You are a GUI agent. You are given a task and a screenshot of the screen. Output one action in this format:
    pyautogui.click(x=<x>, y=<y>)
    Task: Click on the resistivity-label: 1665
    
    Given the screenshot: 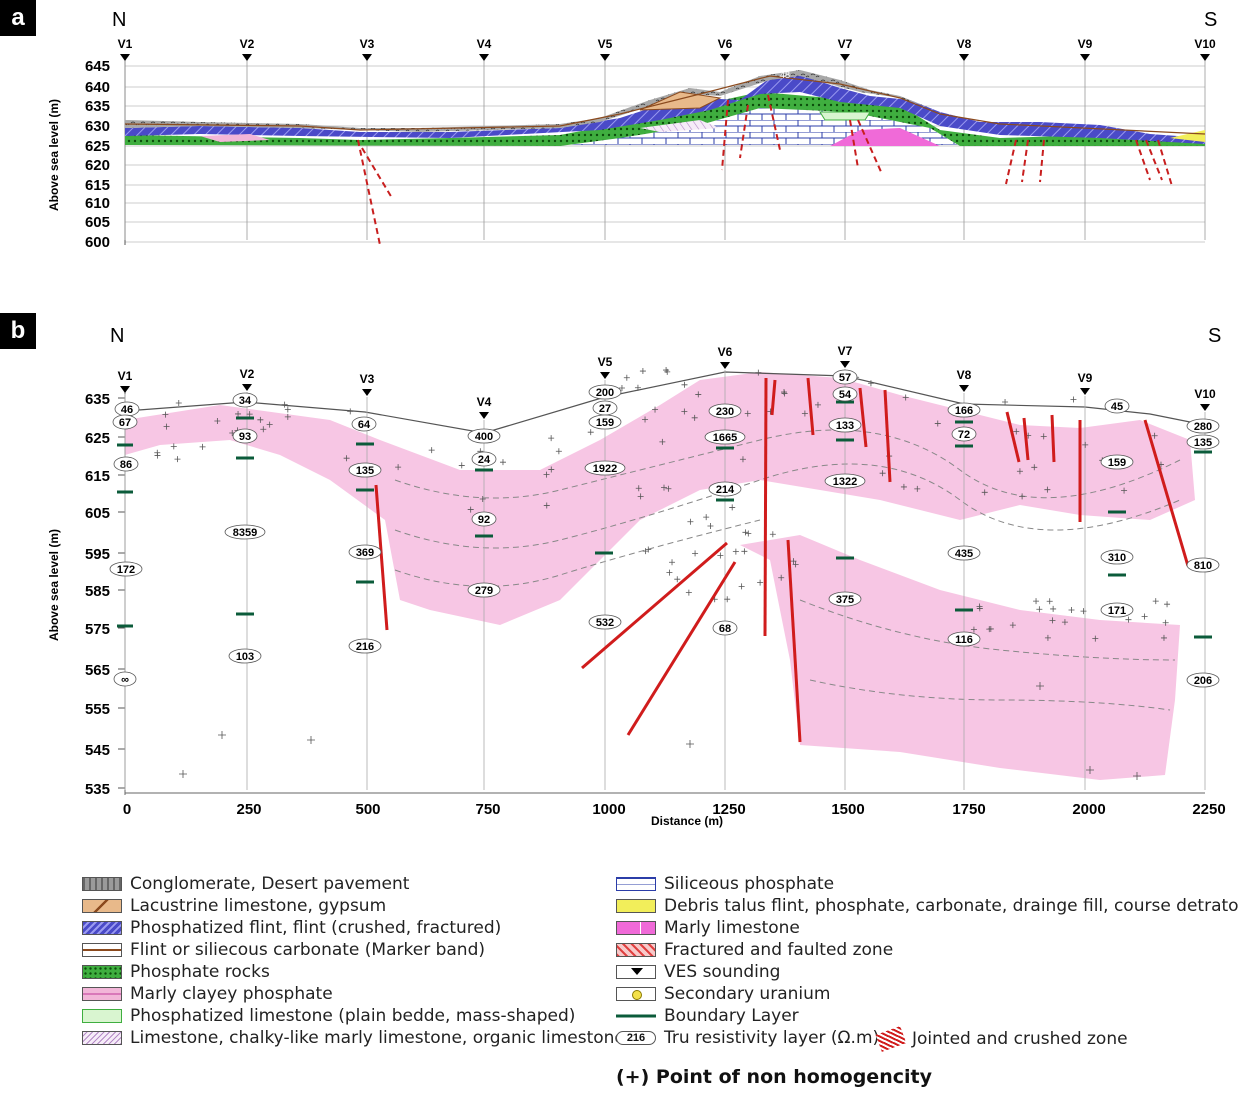 What is the action you would take?
    pyautogui.click(x=725, y=437)
    